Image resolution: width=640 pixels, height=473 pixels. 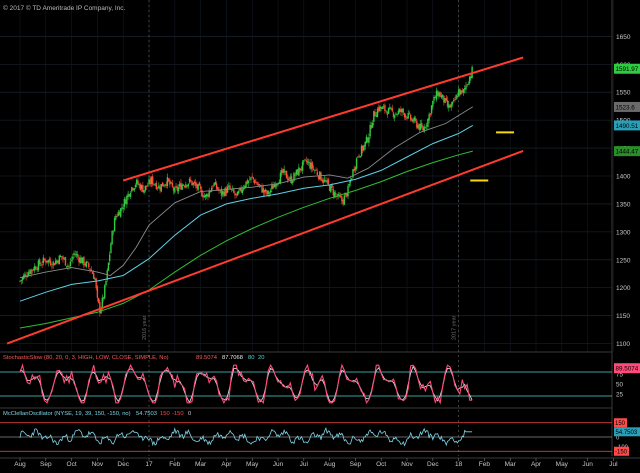 I want to click on x-tick-label: Feb, so click(x=485, y=464).